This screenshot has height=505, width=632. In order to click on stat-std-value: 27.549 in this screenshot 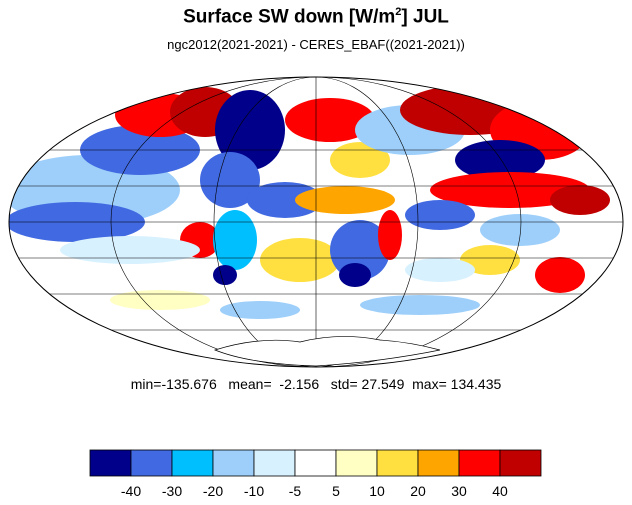, I will do `click(383, 384)`.